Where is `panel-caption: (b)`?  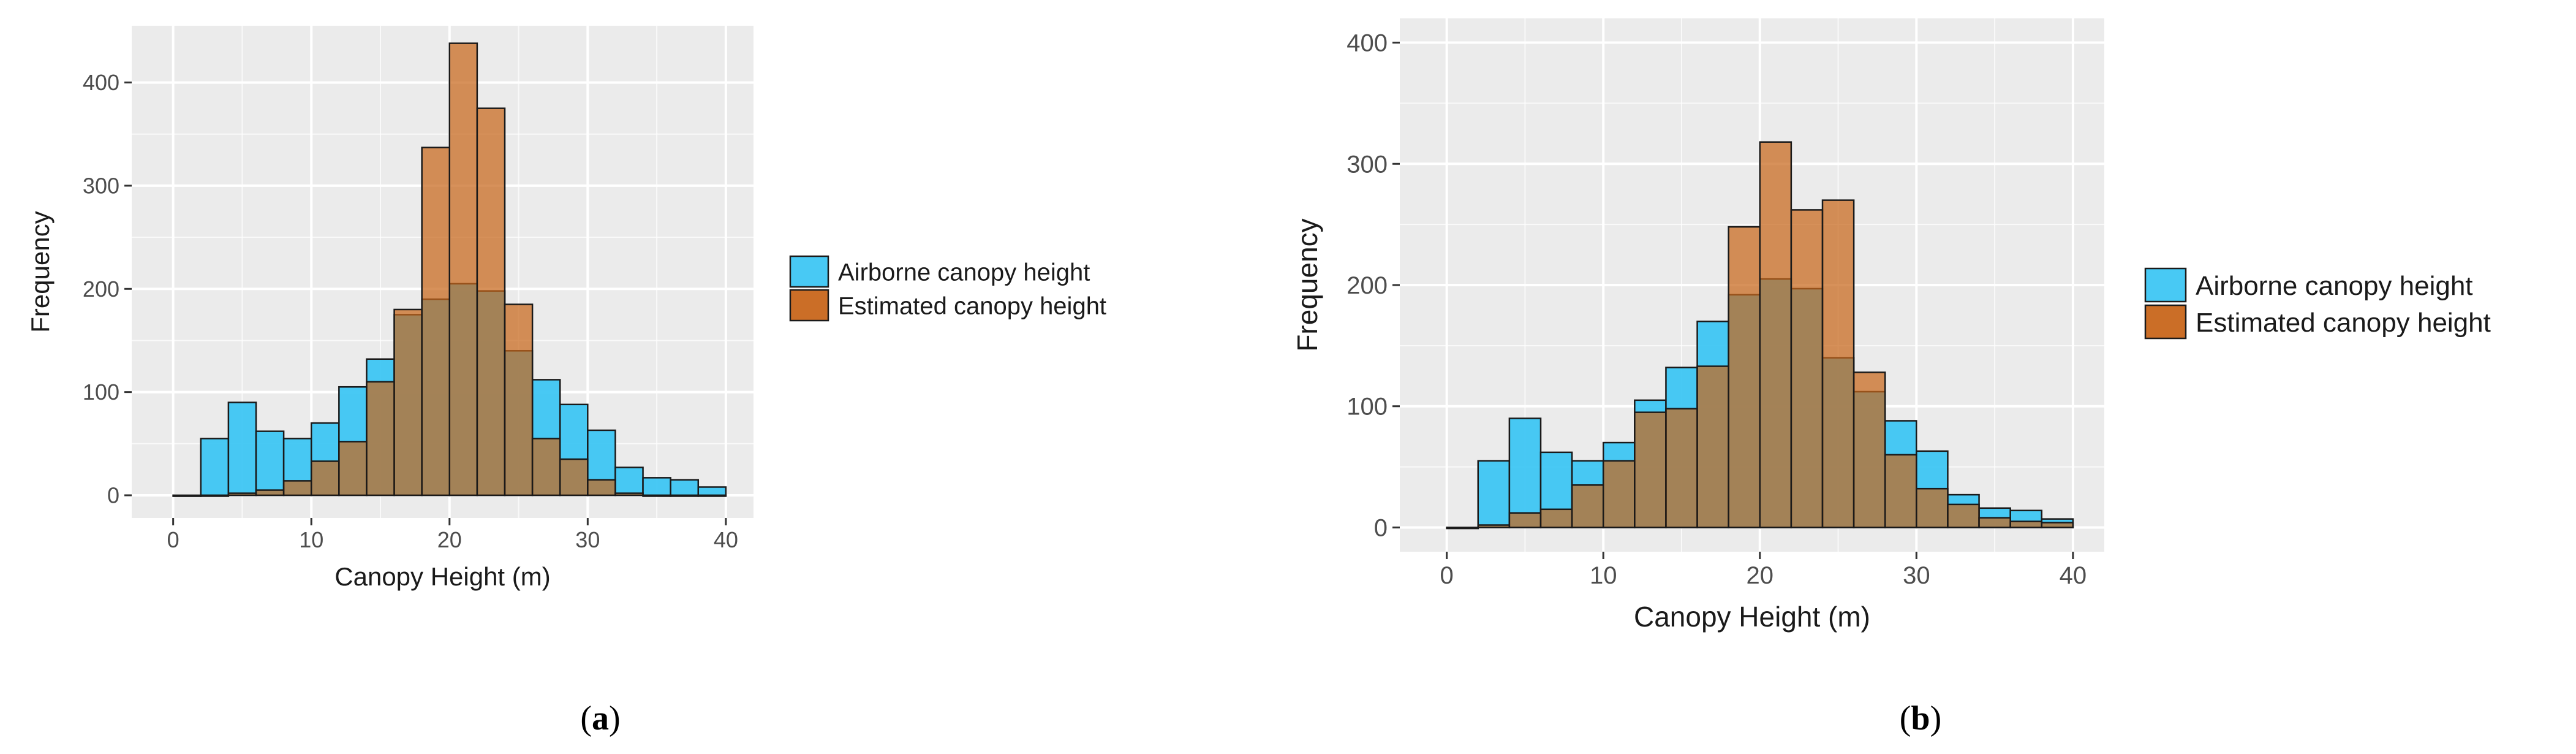 panel-caption: (b) is located at coordinates (1920, 718).